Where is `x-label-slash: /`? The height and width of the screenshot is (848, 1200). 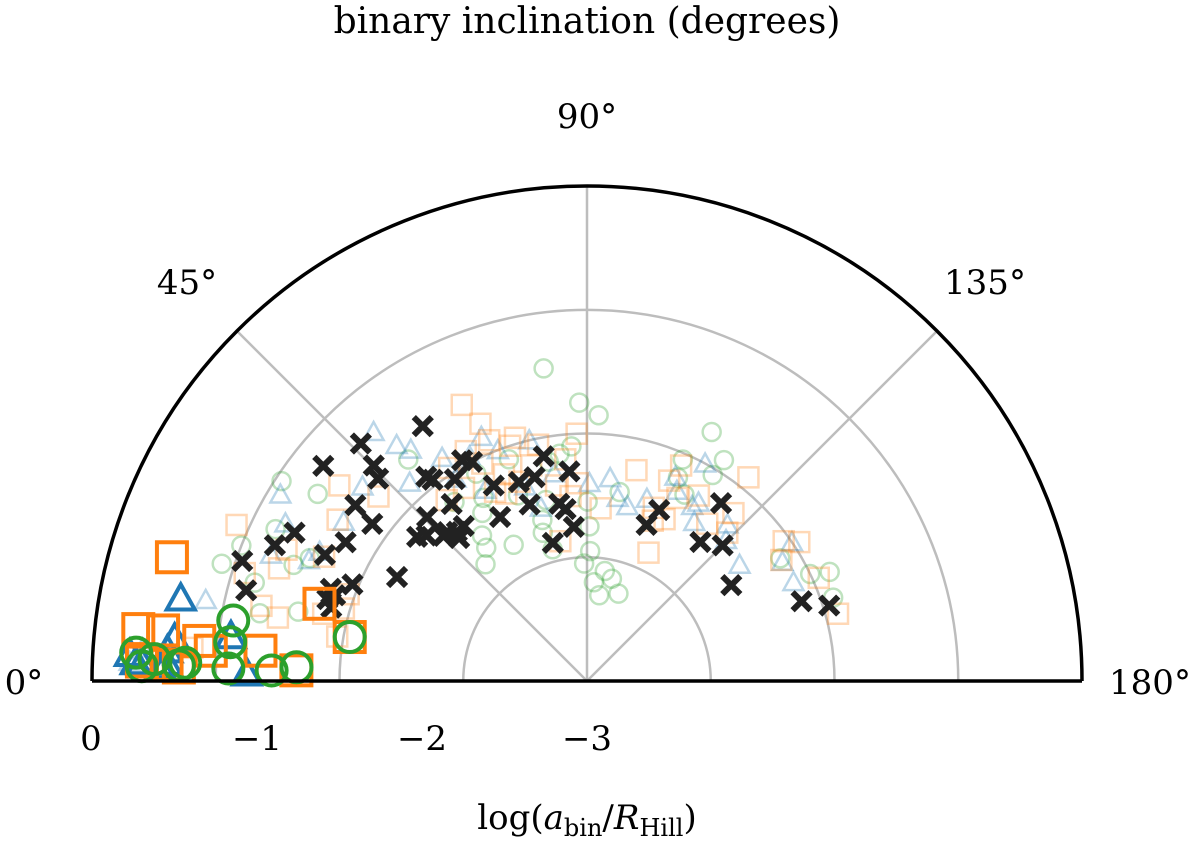
x-label-slash: / is located at coordinates (608, 818).